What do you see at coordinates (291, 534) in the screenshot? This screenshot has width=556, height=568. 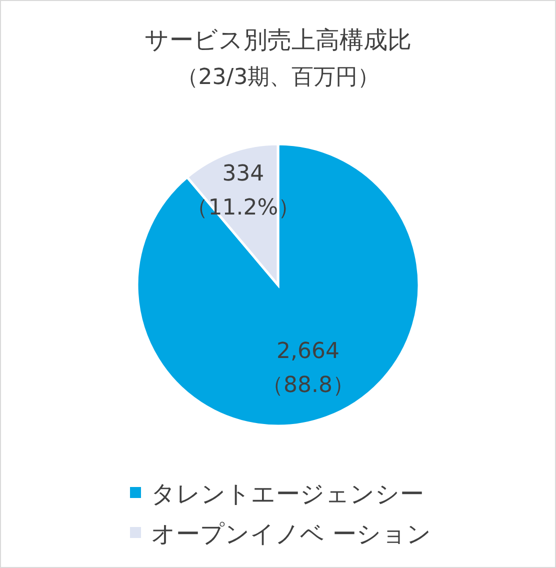 I see `legend-label: オープンイノベ ーション` at bounding box center [291, 534].